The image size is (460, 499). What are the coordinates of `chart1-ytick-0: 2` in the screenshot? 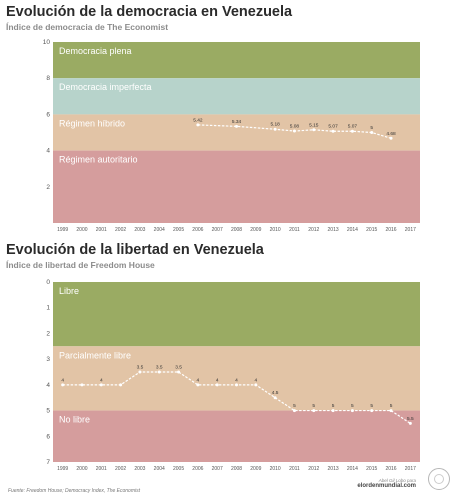 It's located at (48, 187).